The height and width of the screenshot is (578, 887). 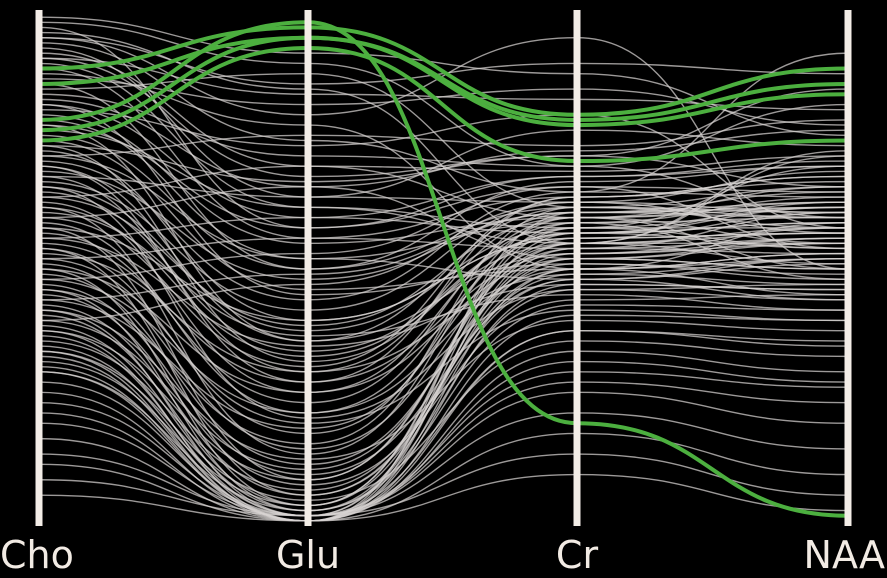 What do you see at coordinates (844, 555) in the screenshot?
I see `axis-label-naa: NAA` at bounding box center [844, 555].